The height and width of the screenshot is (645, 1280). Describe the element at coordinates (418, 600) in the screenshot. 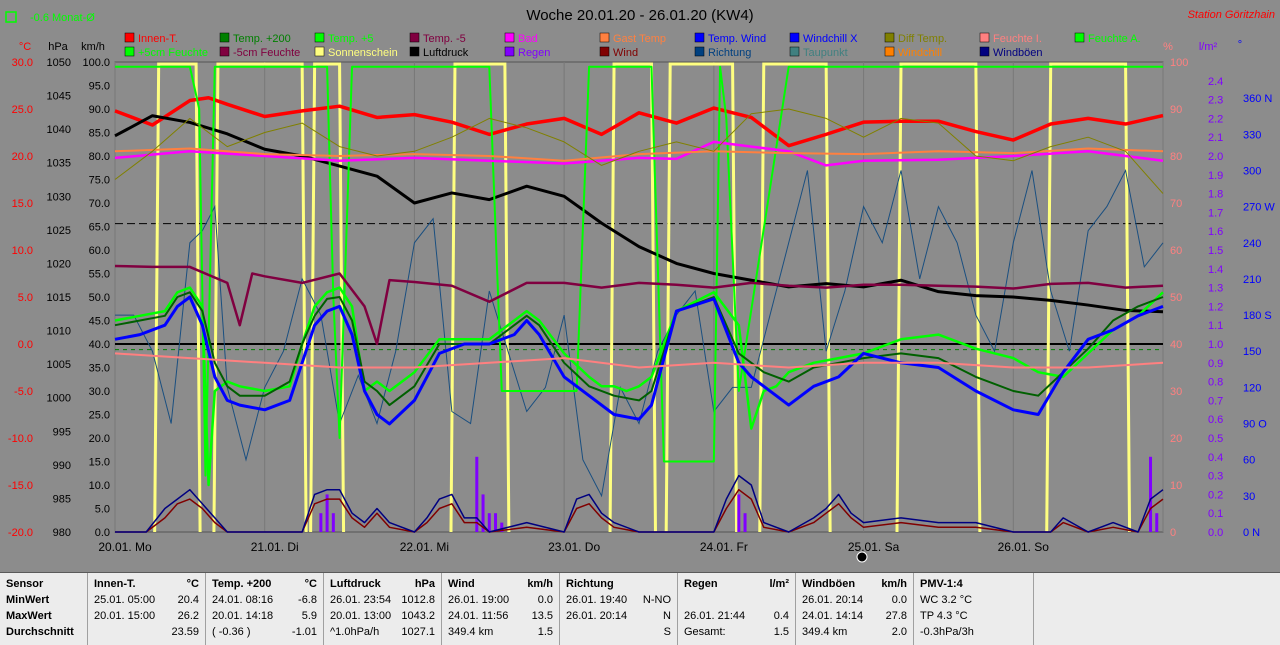

I see `stats-cell-value: 1012.8` at that location.